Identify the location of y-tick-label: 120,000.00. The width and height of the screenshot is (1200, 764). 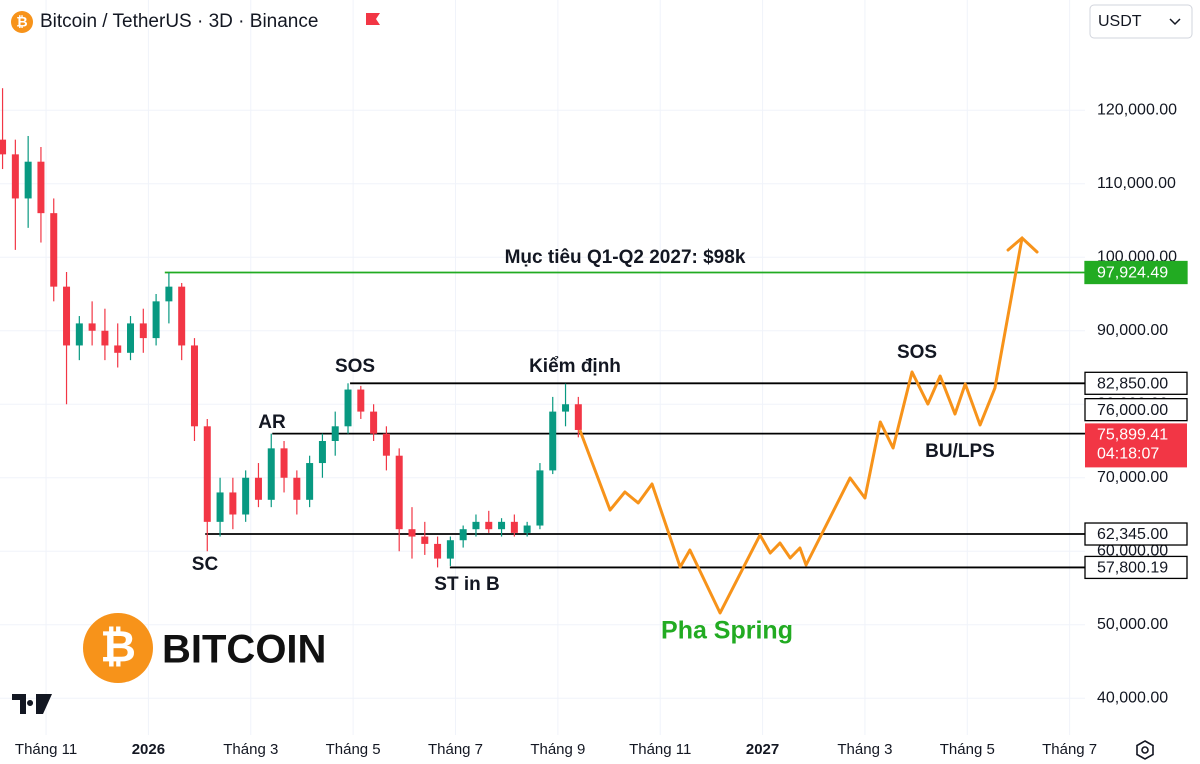
(1137, 109).